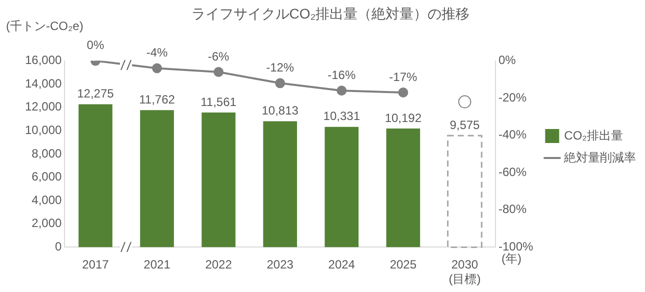 Image resolution: width=645 pixels, height=292 pixels. Describe the element at coordinates (47, 199) in the screenshot. I see `y-tick-label: 4,000` at that location.